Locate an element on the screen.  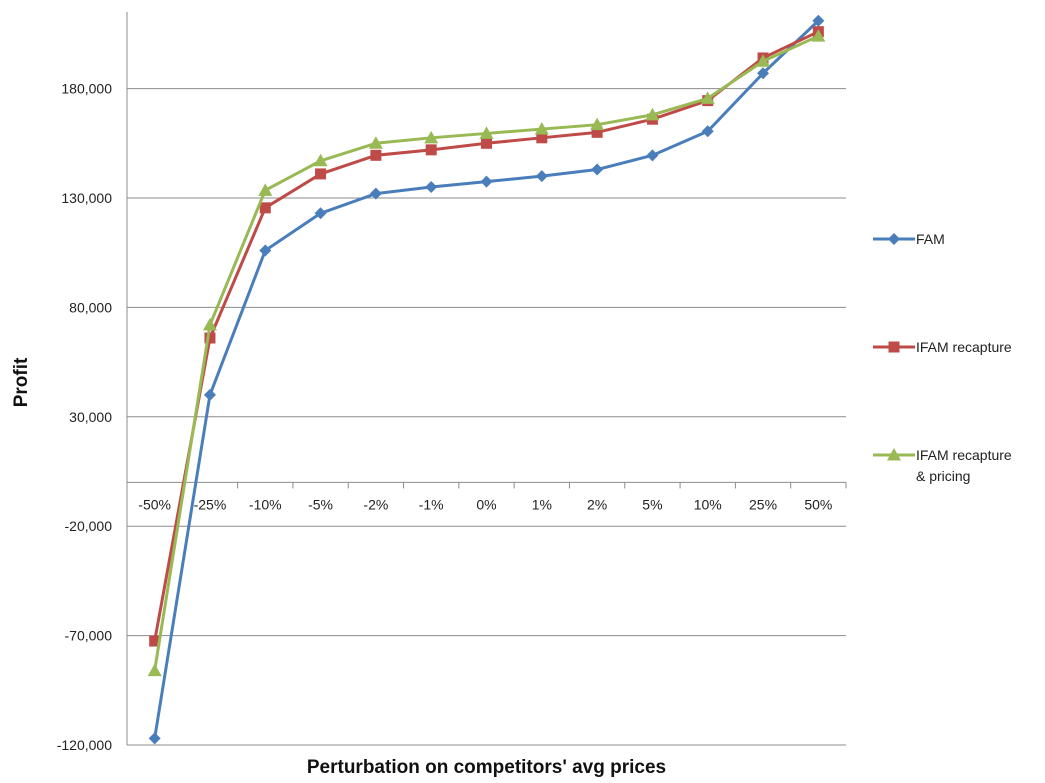
legend: FAM IFAM recapture IFAM recapture & pricing is located at coordinates (942, 357).